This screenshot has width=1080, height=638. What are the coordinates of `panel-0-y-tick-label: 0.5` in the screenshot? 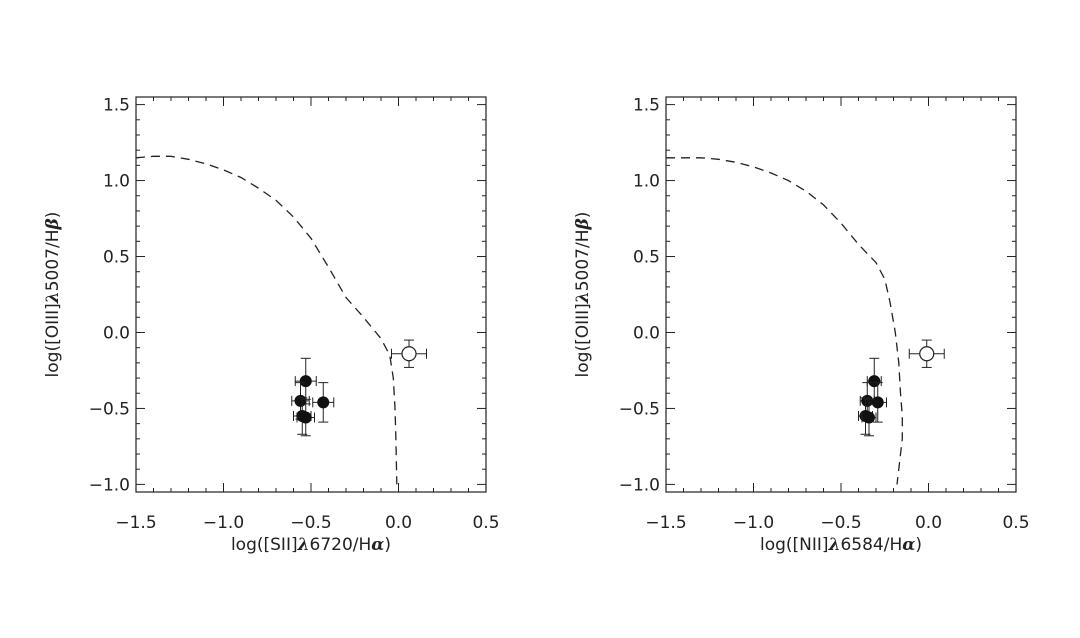 It's located at (116, 258).